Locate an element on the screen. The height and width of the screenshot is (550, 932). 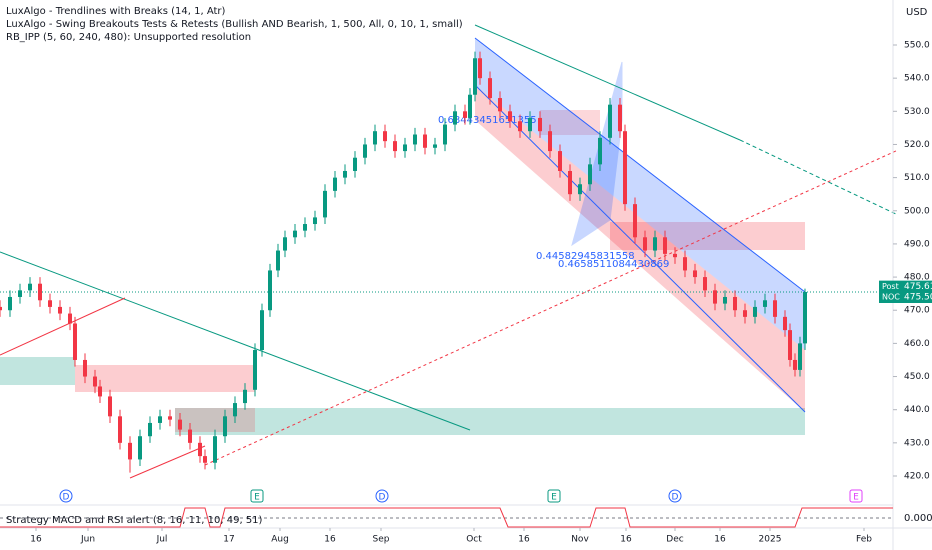
price-label-value: 475.61 is located at coordinates (918, 287).